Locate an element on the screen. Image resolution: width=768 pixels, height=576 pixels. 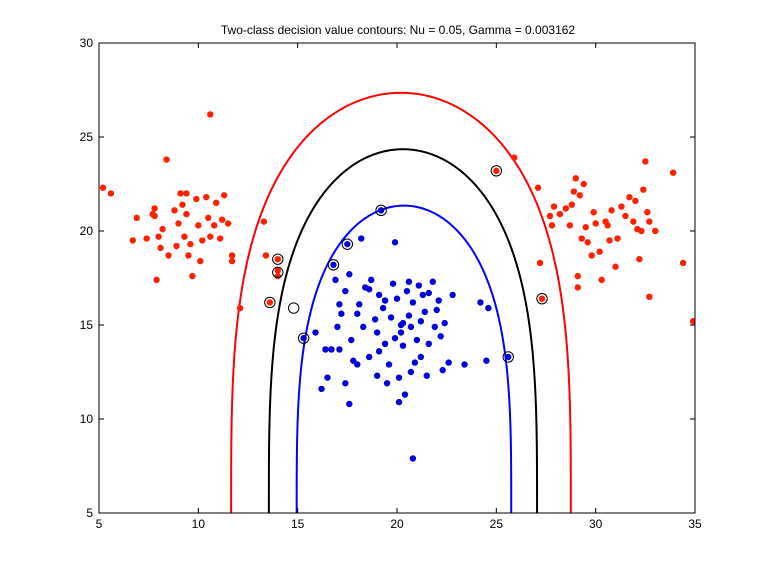
x-tick-label: 25 is located at coordinates (497, 524).